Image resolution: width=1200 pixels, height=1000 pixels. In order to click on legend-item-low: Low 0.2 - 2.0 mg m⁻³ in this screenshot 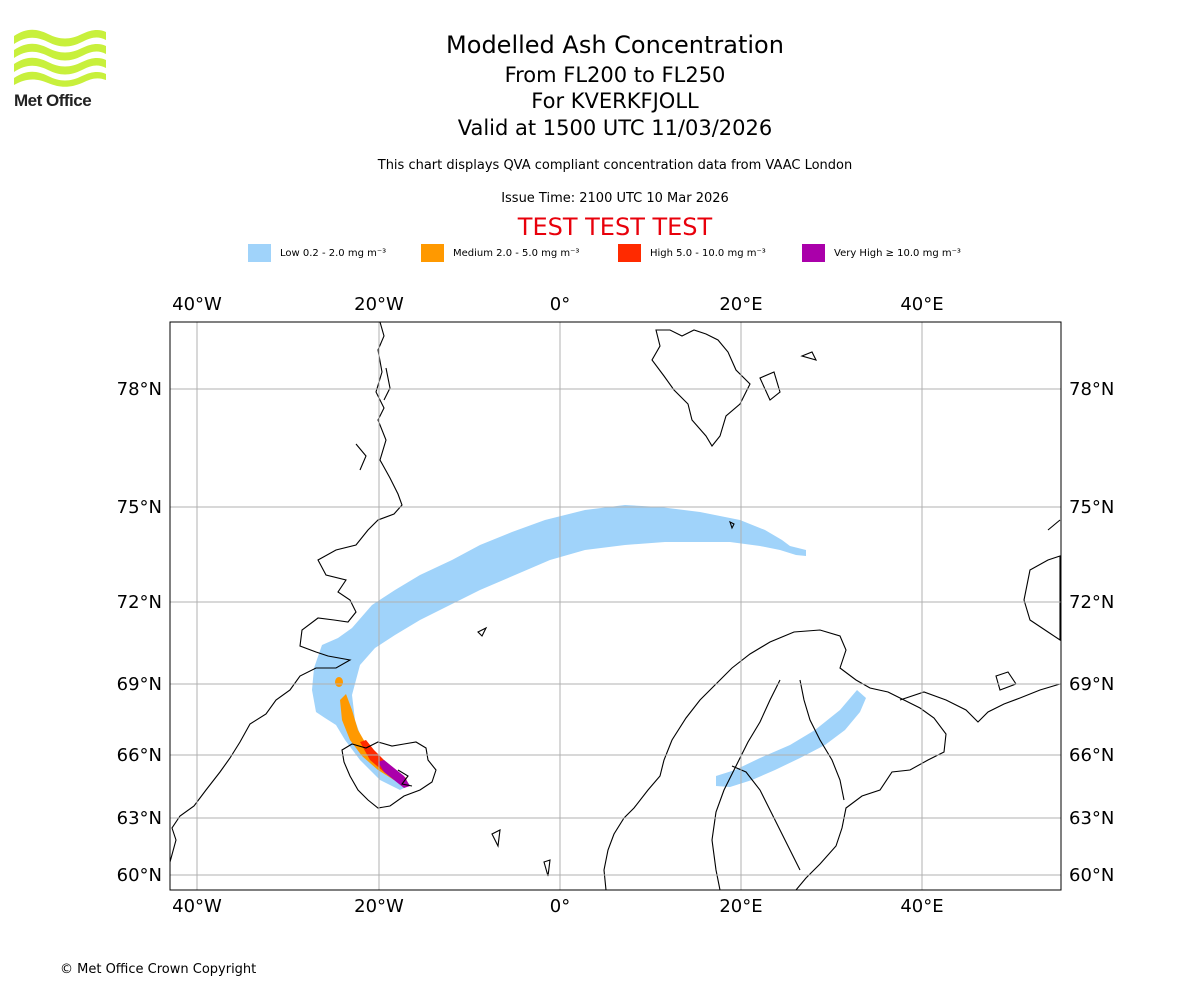, I will do `click(317, 253)`.